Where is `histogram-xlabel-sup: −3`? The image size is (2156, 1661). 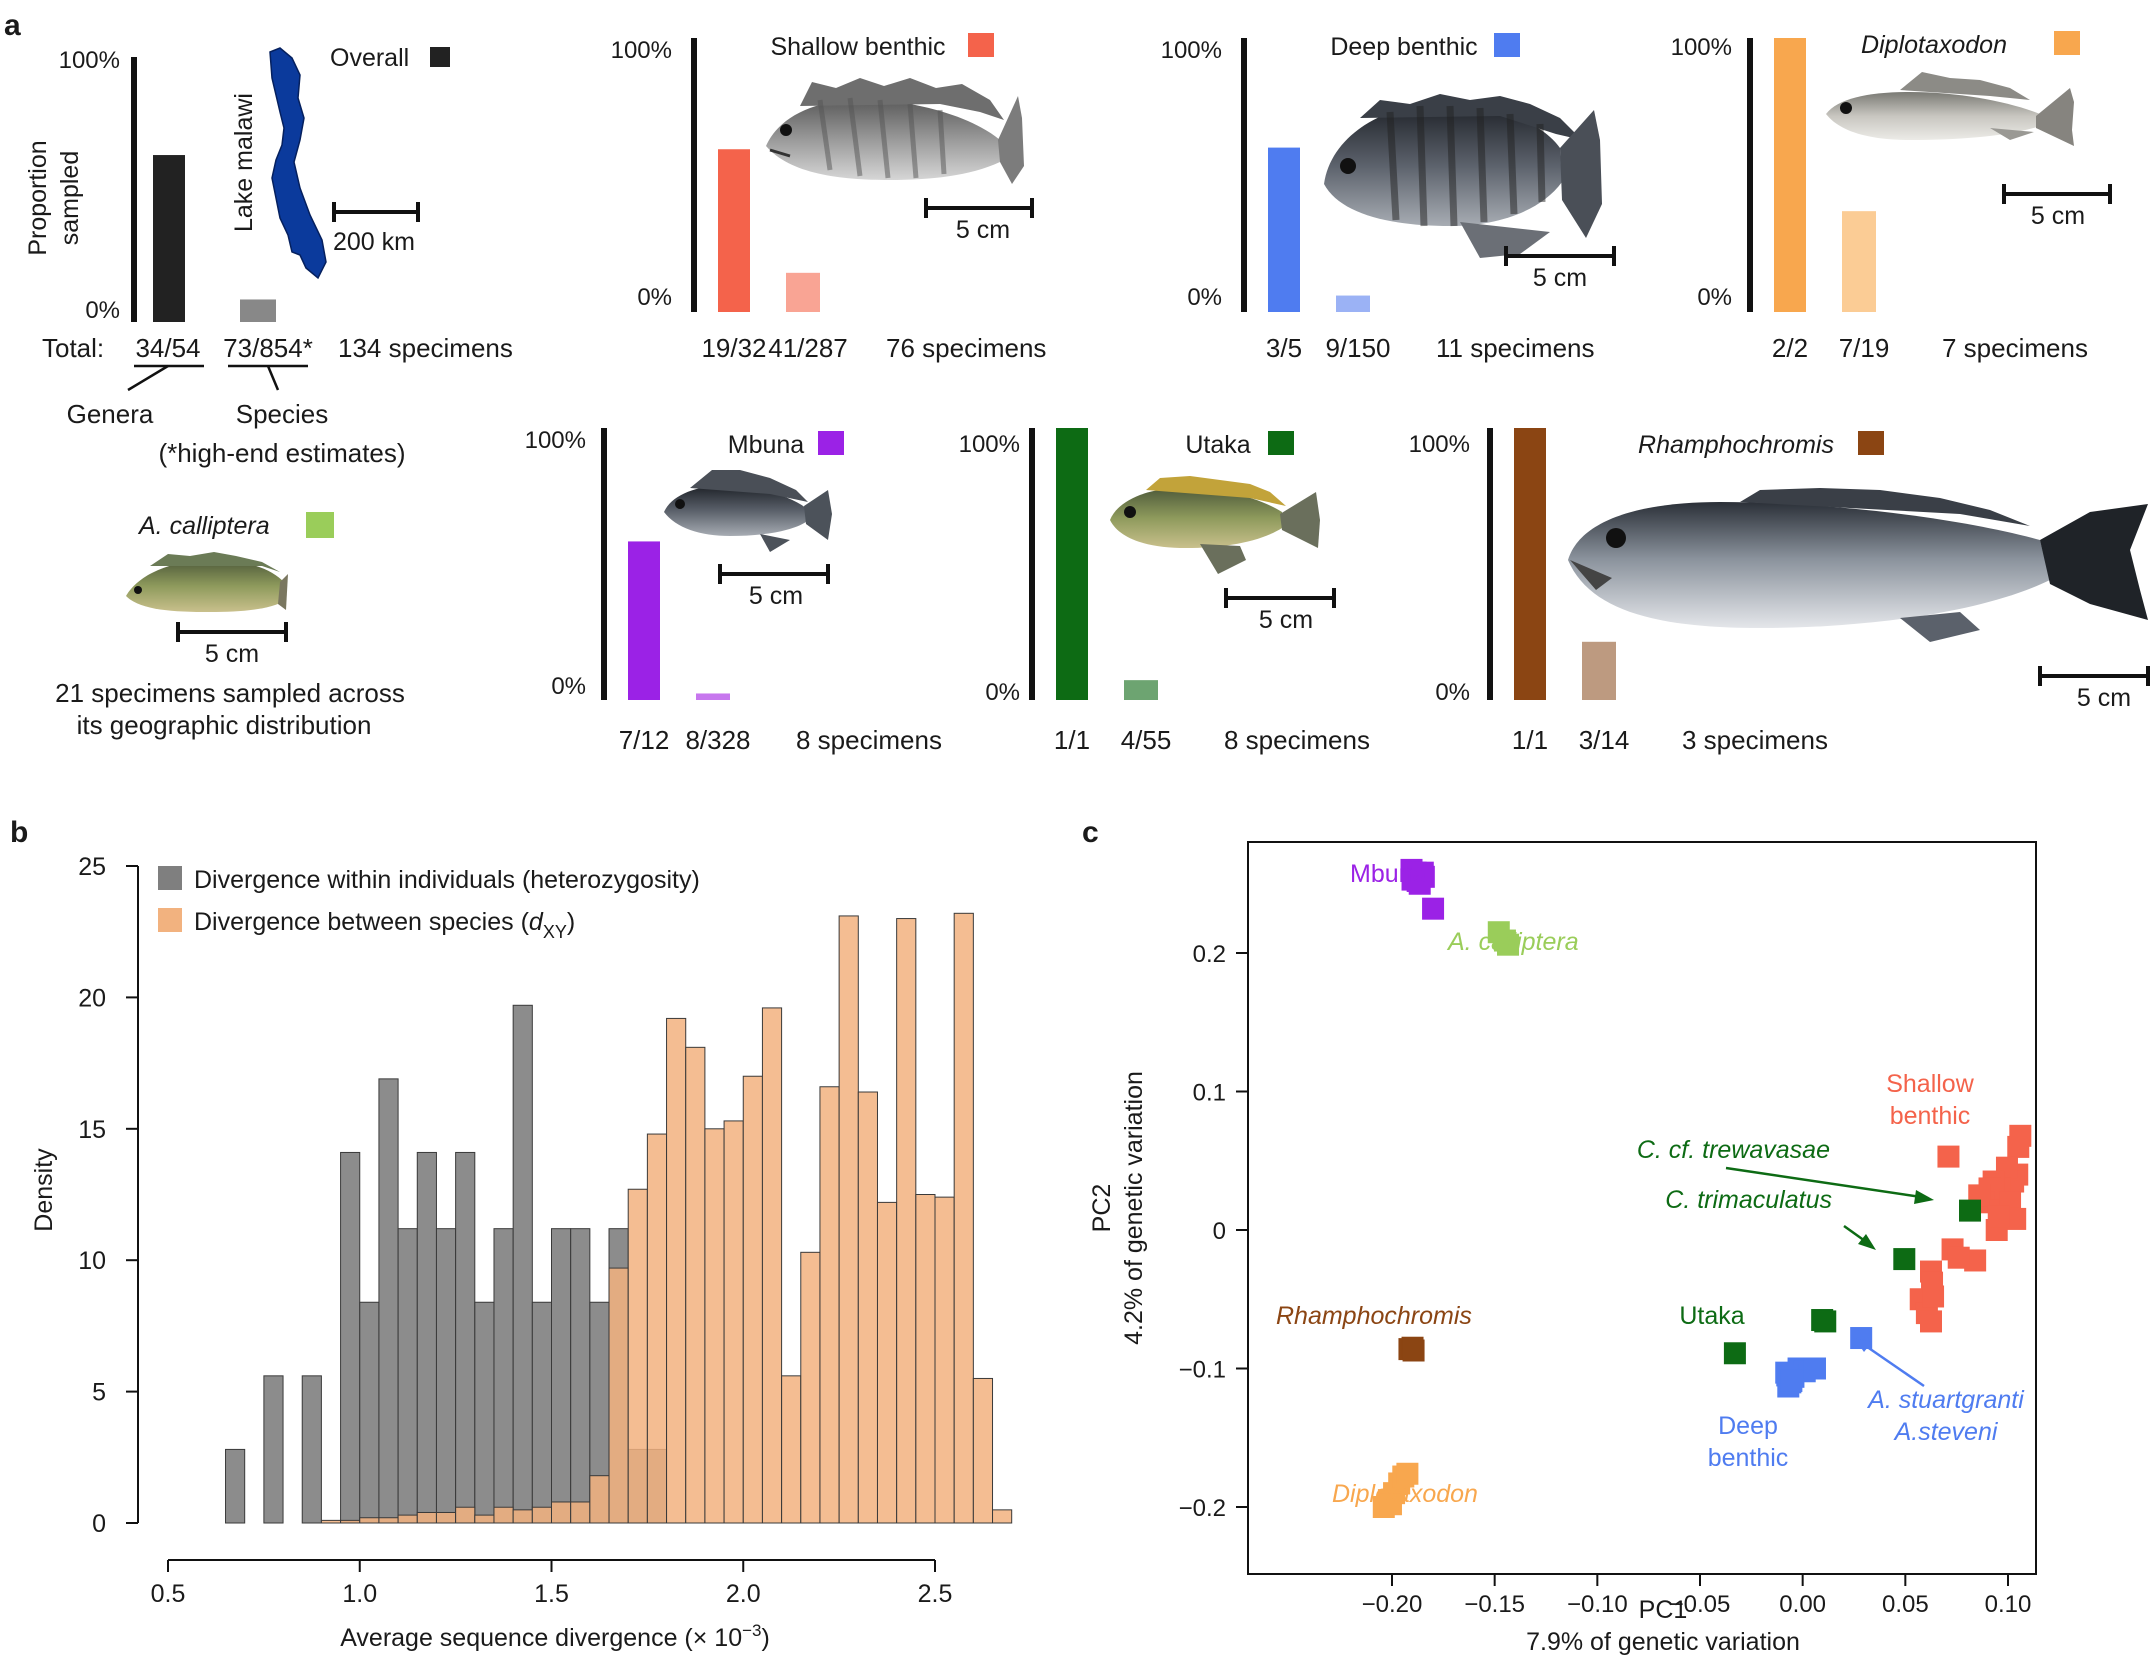
histogram-xlabel-sup: −3 is located at coordinates (751, 1630).